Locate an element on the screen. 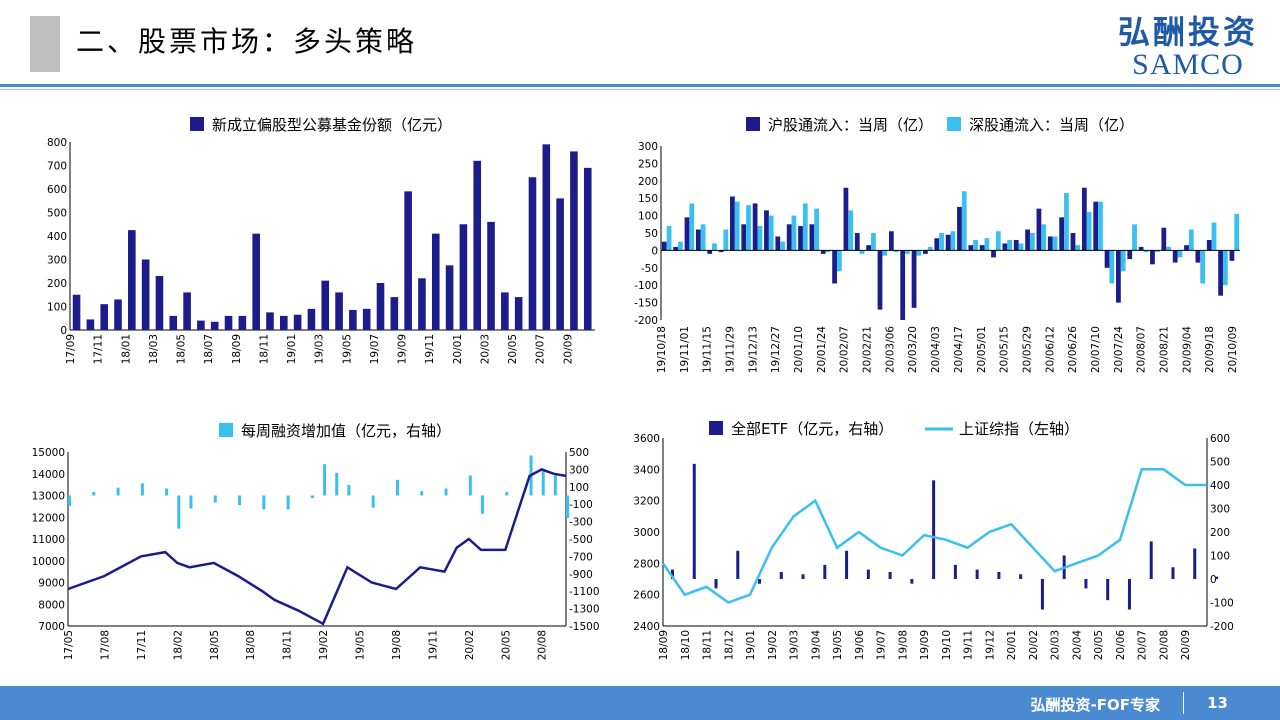 The width and height of the screenshot is (1280, 720). y-tick-label: 150 is located at coordinates (648, 199).